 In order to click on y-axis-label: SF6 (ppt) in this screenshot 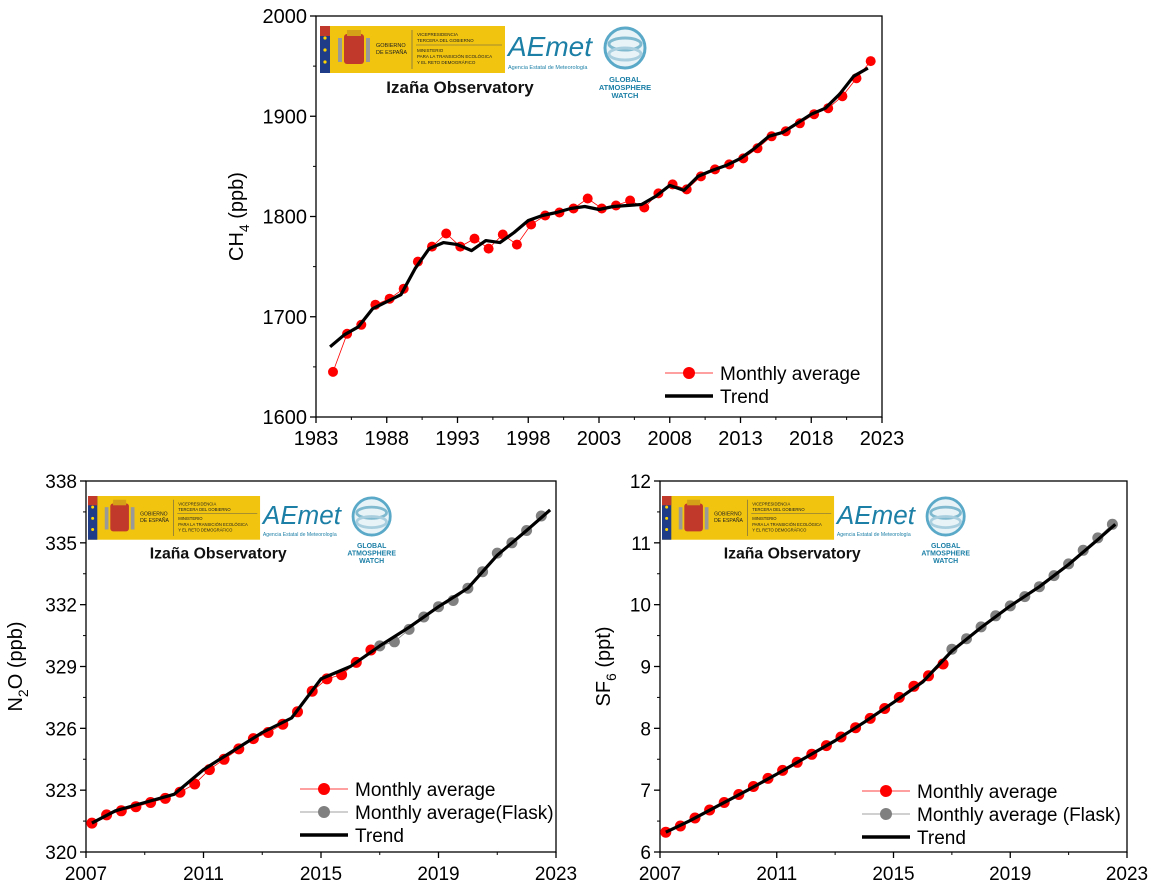, I will do `click(606, 666)`.